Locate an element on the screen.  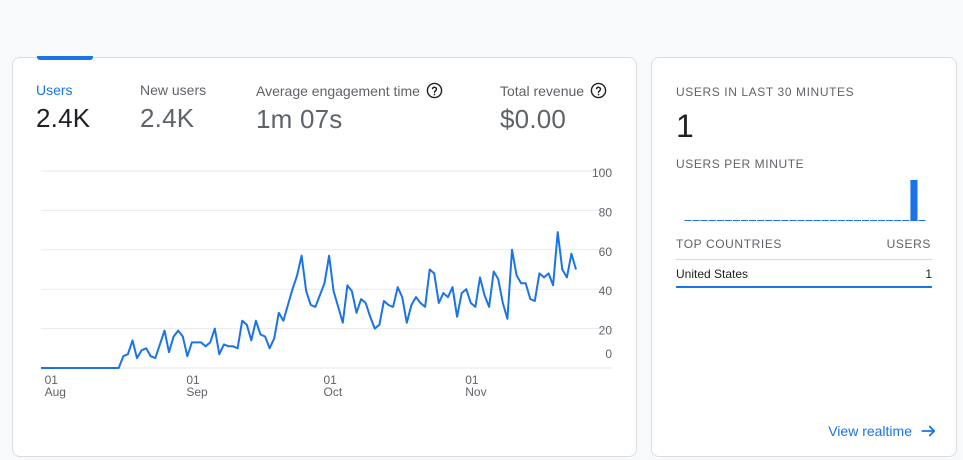
view-realtime-link: View realtime is located at coordinates (883, 431).